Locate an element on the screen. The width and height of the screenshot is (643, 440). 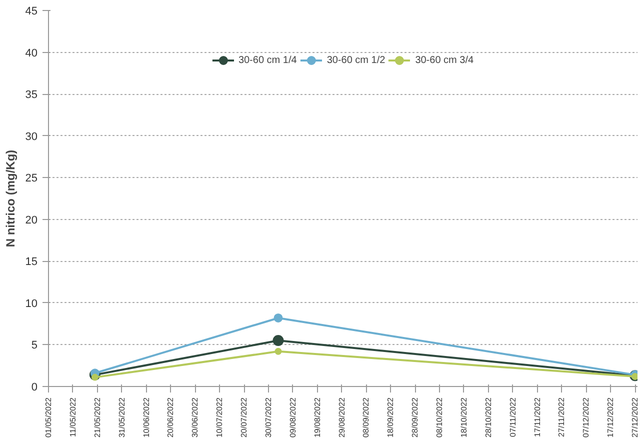
y-axis-title: N nitrico (mg/Kg) is located at coordinates (10, 199).